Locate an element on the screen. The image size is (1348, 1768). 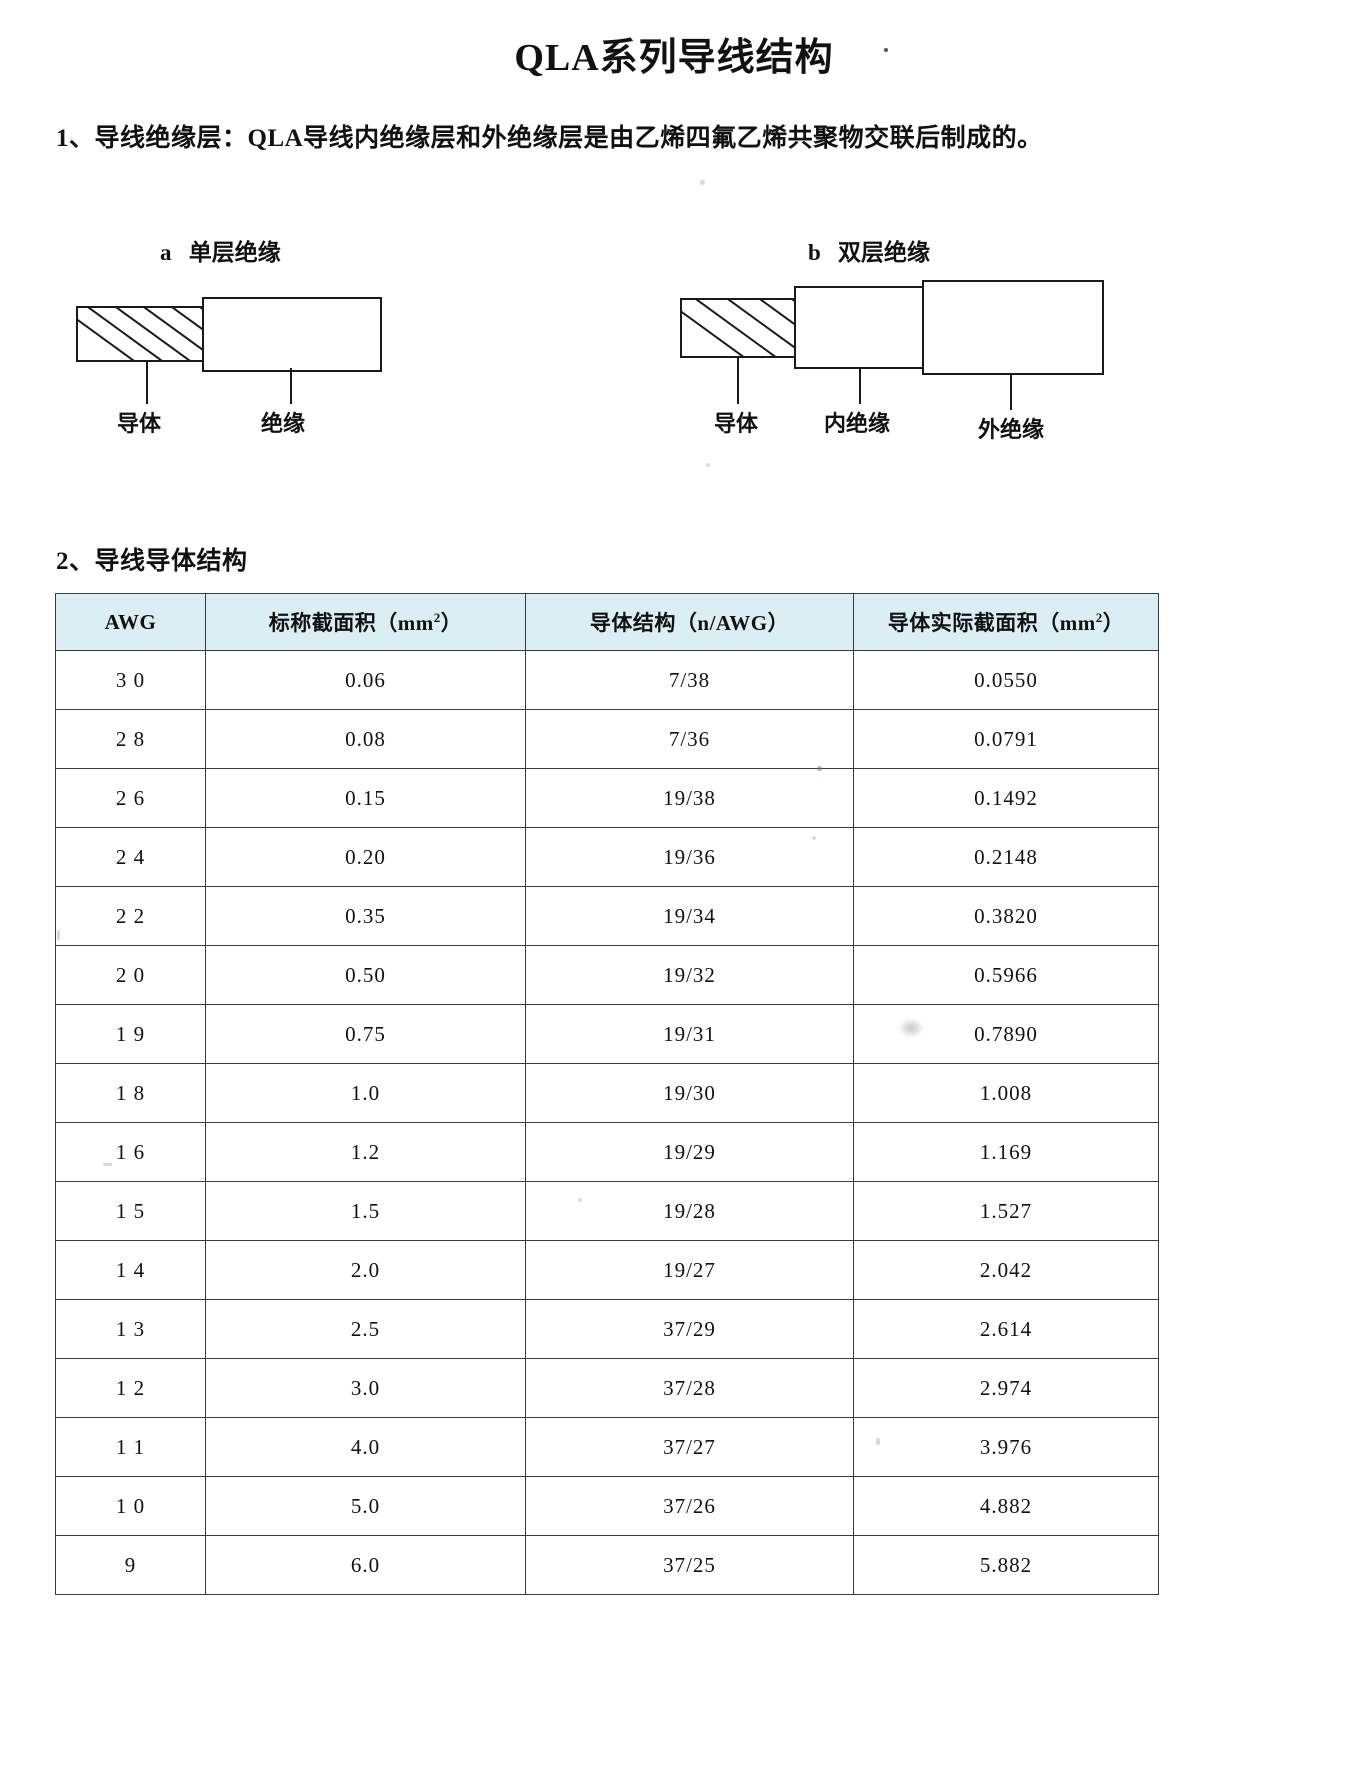
section-1-heading: 1、导线绝缘层：QLA导线内绝缘层和外绝缘层是由乙烯四氟乙烯共聚物交联后制成的。 is located at coordinates (549, 138).